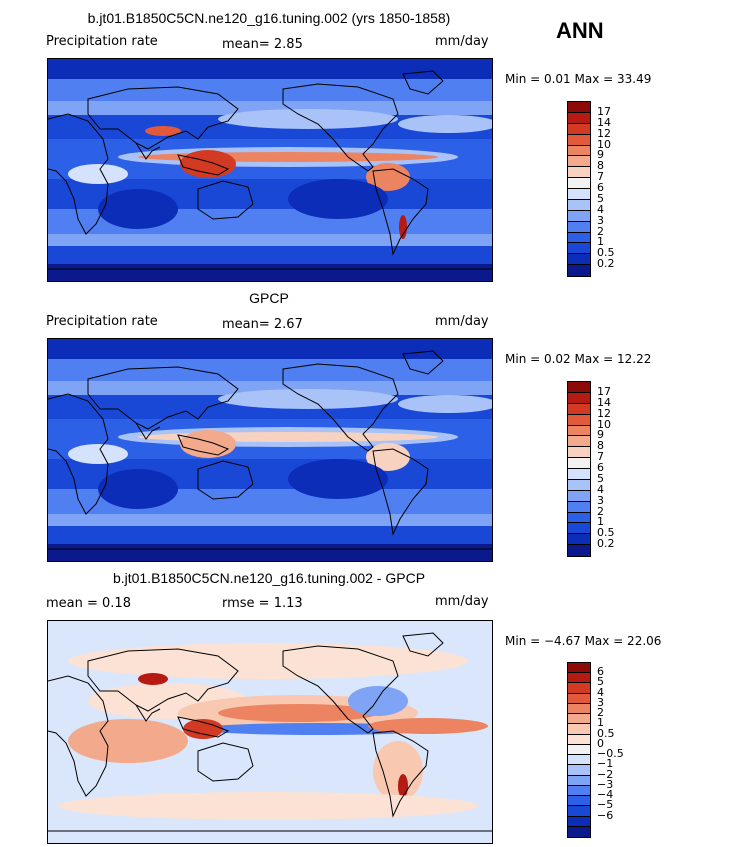  Describe the element at coordinates (600, 177) in the screenshot. I see `colorbar-tick-label: 7` at that location.